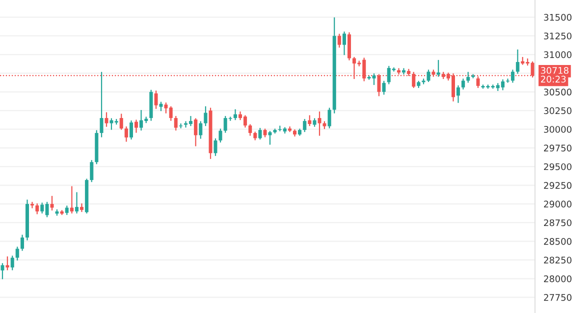  What do you see at coordinates (558, 148) in the screenshot?
I see `y-tick-label: 29750` at bounding box center [558, 148].